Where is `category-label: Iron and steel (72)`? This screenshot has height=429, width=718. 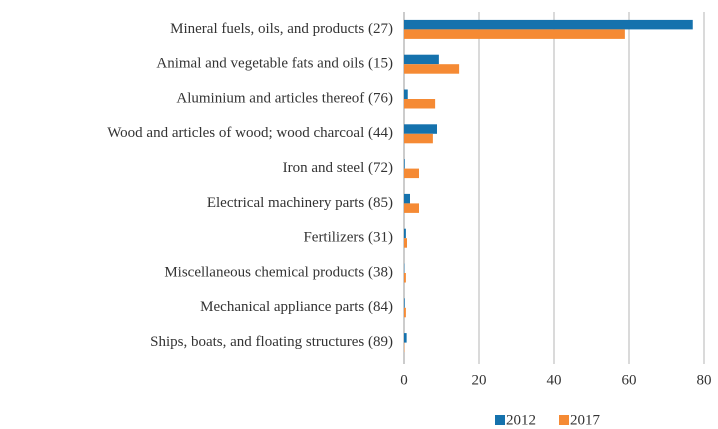 category-label: Iron and steel (72) is located at coordinates (338, 168).